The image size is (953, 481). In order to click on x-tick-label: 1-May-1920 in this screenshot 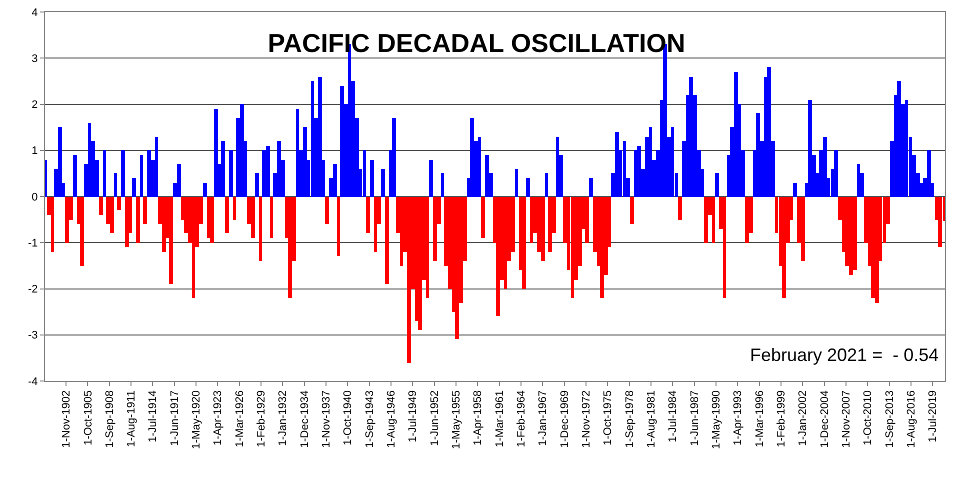, I will do `click(196, 420)`.